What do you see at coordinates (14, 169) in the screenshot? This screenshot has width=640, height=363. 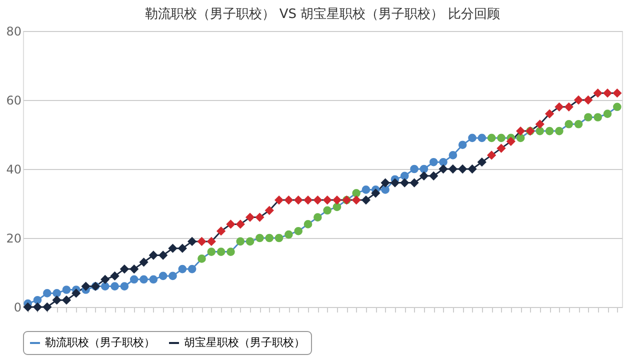 I see `y-tick-label: 40` at bounding box center [14, 169].